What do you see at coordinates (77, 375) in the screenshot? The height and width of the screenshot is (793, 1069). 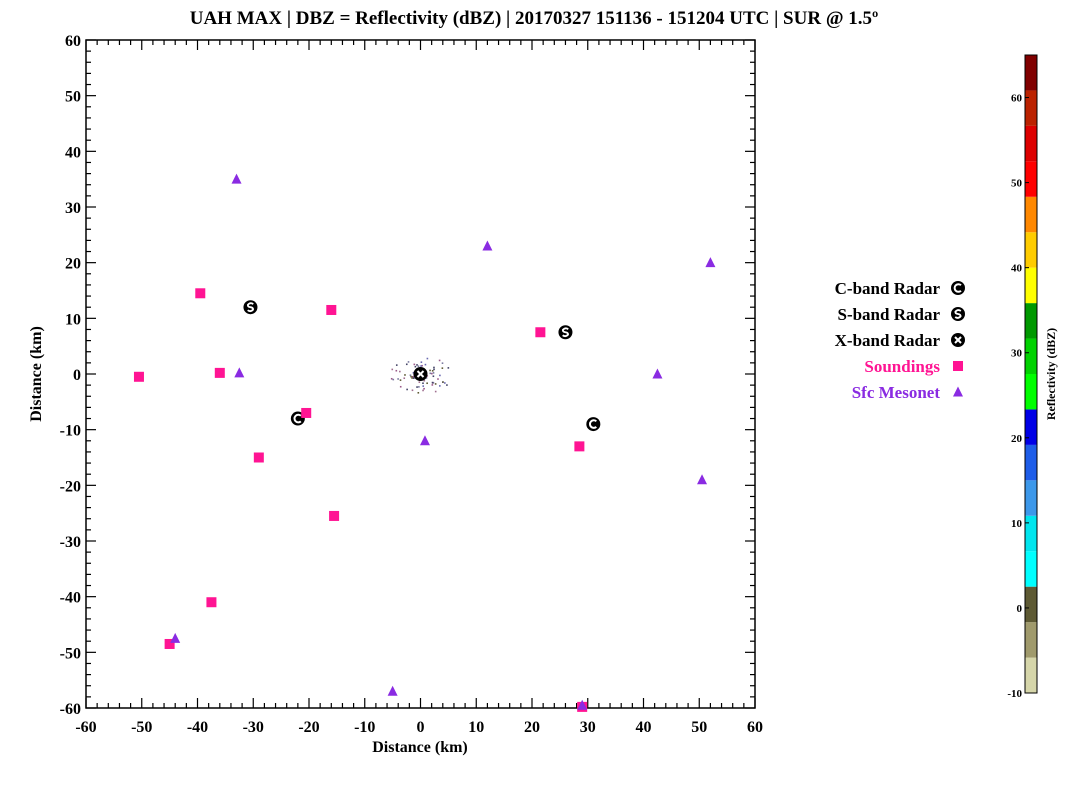 I see `y-tick-label: 0` at bounding box center [77, 375].